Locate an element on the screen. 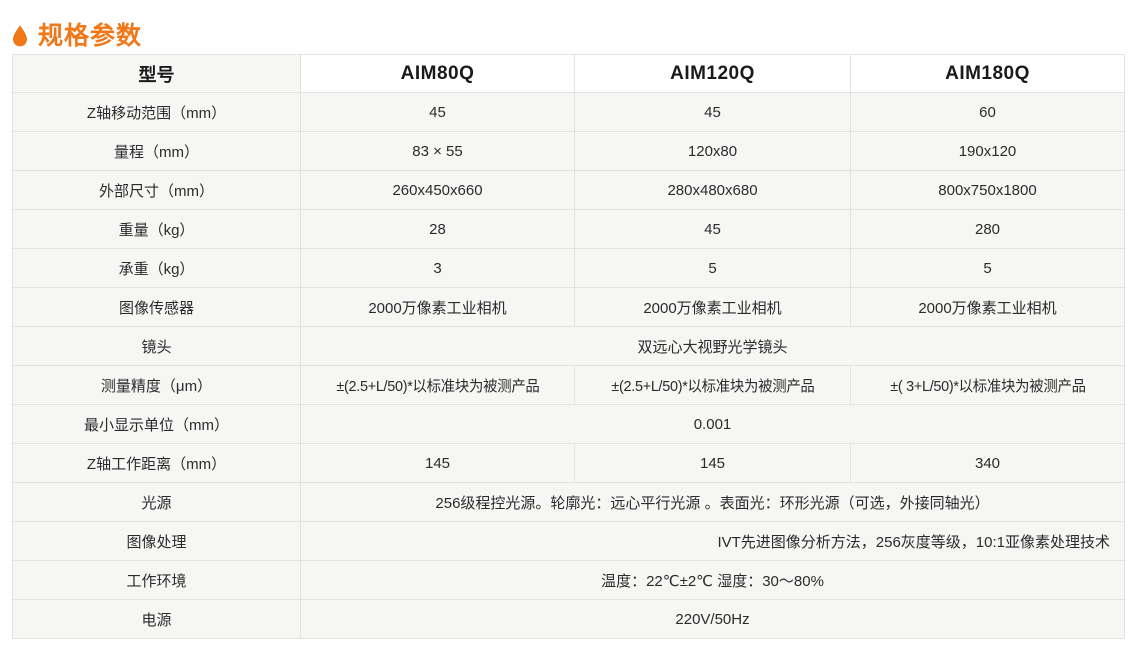 This screenshot has height=672, width=1134. column-header-aim120q: AIM120Q is located at coordinates (712, 73).